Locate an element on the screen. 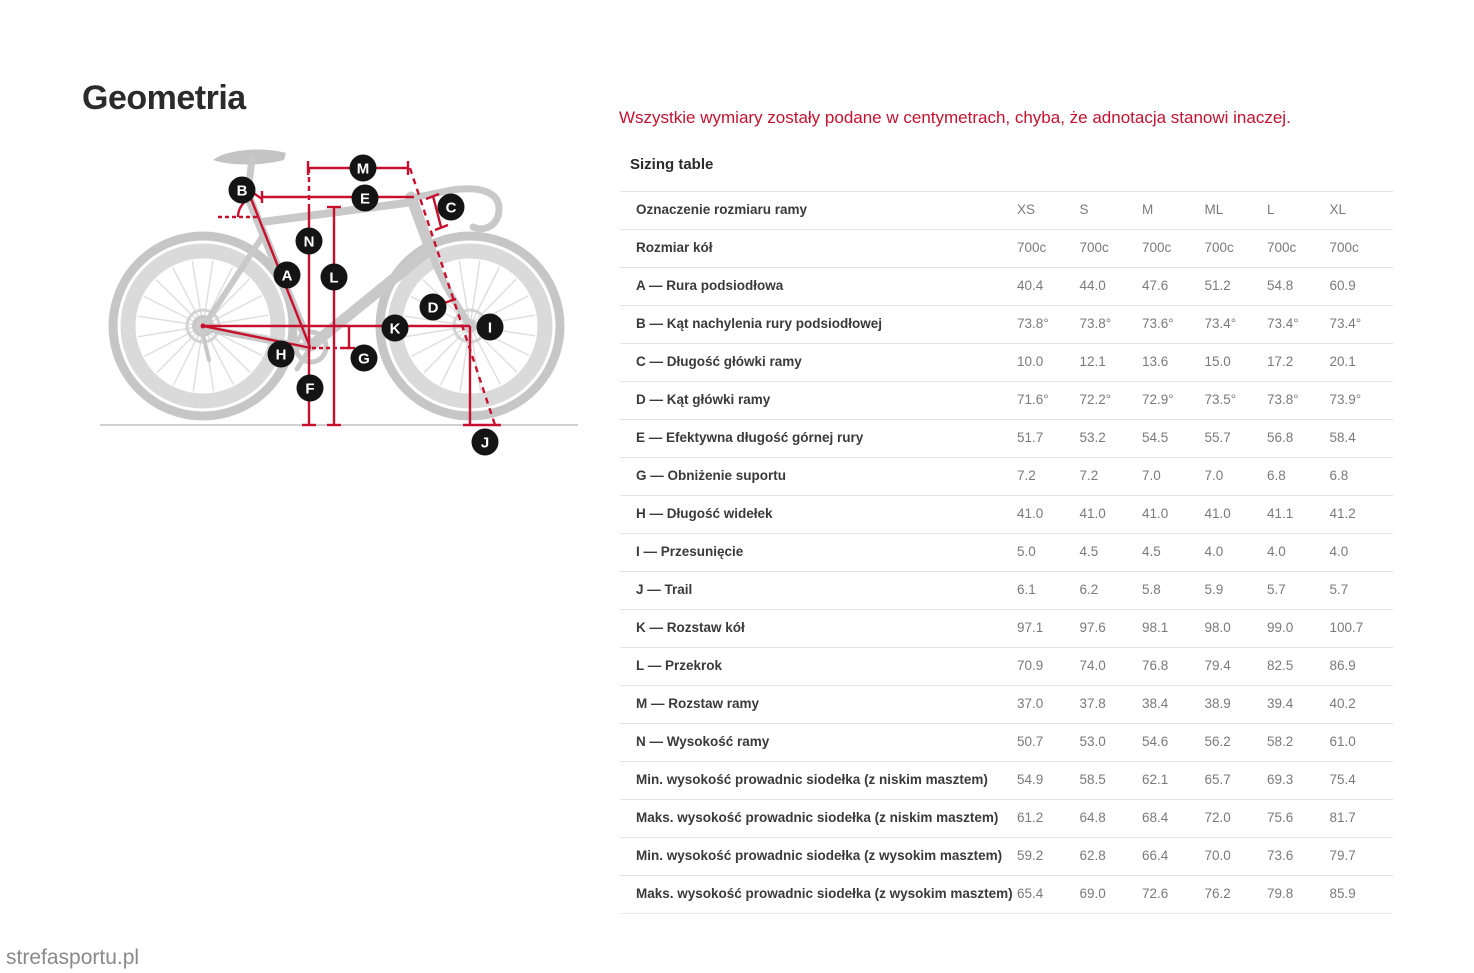  row-label: K — Rozstaw kół is located at coordinates (690, 628).